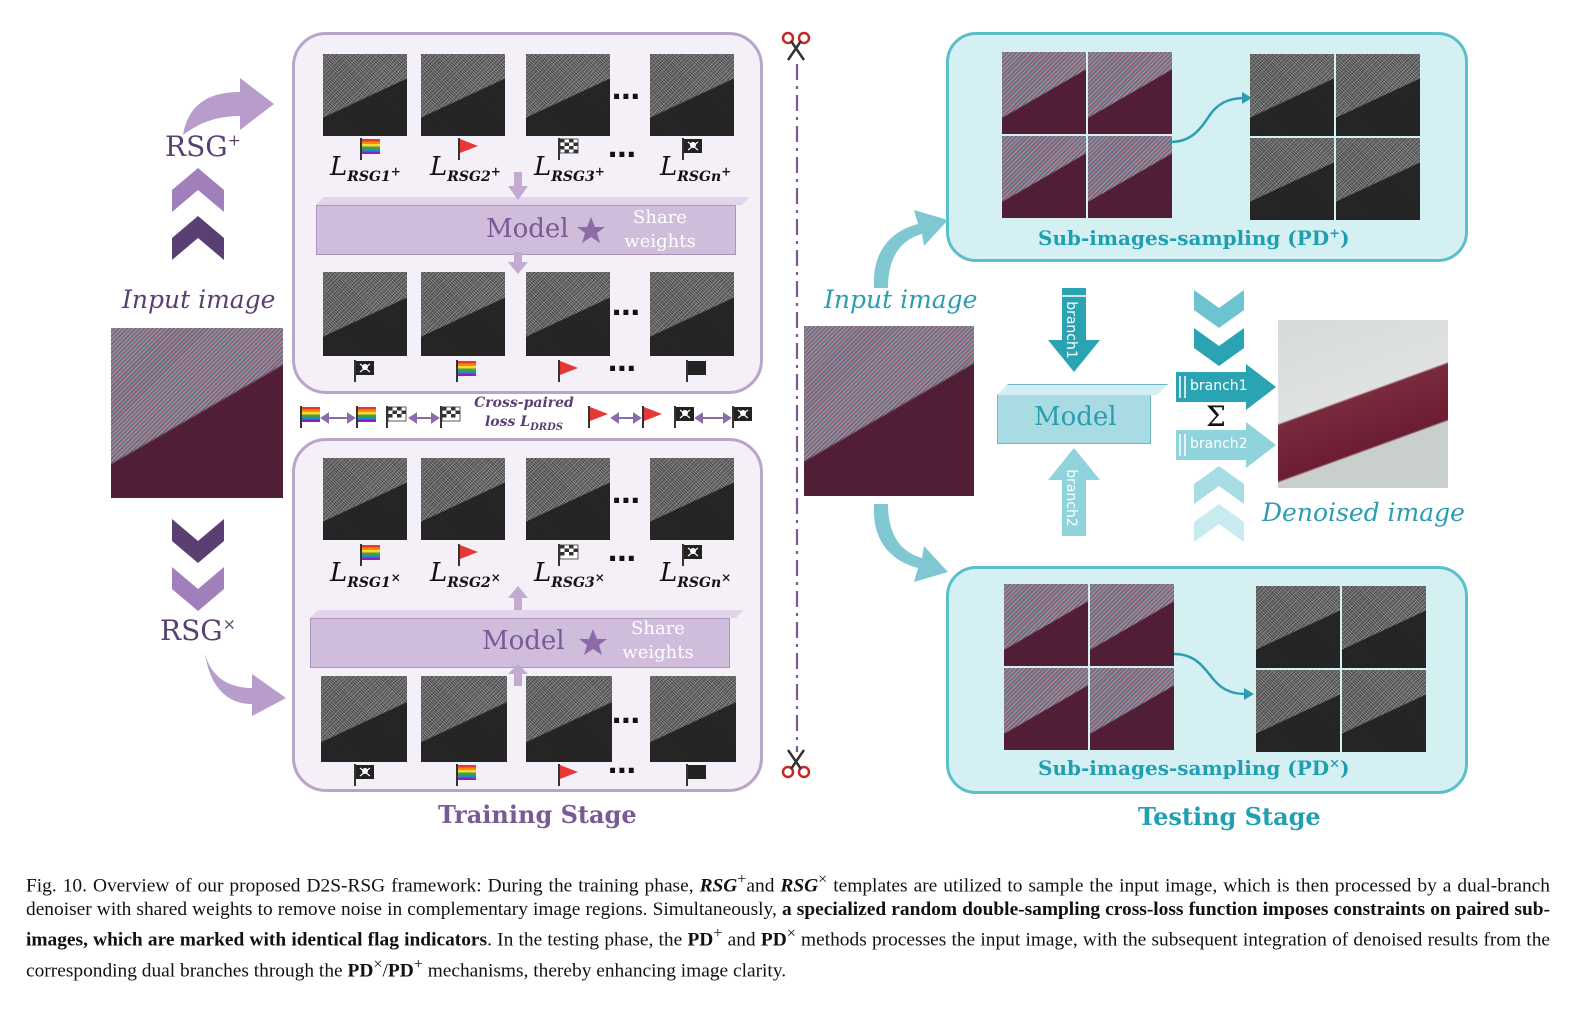  Describe the element at coordinates (228, 106) in the screenshot. I see `curved-arrow-top-icon` at that location.